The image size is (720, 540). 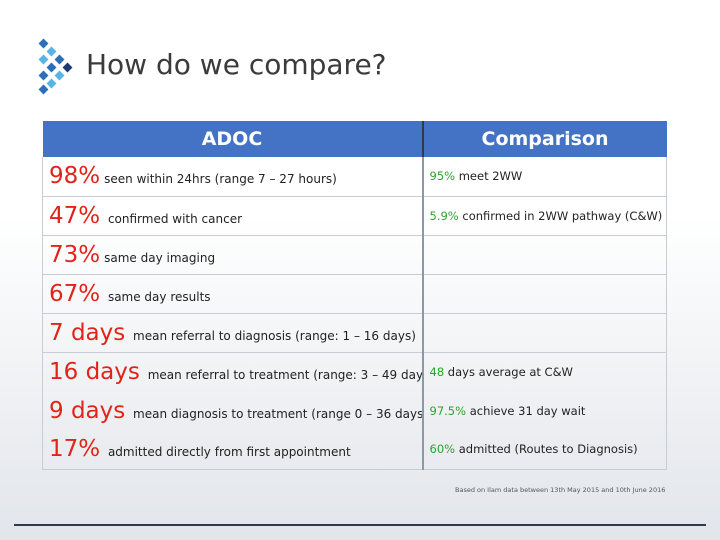 I want to click on header-comparison: Comparison, so click(x=544, y=139).